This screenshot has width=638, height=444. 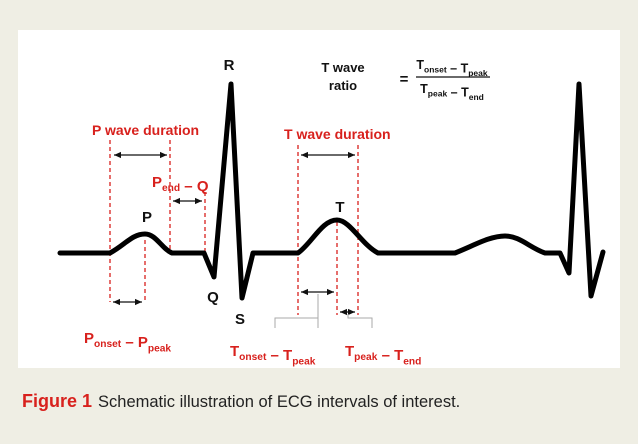 I want to click on interval-arrows, so click(x=234, y=233).